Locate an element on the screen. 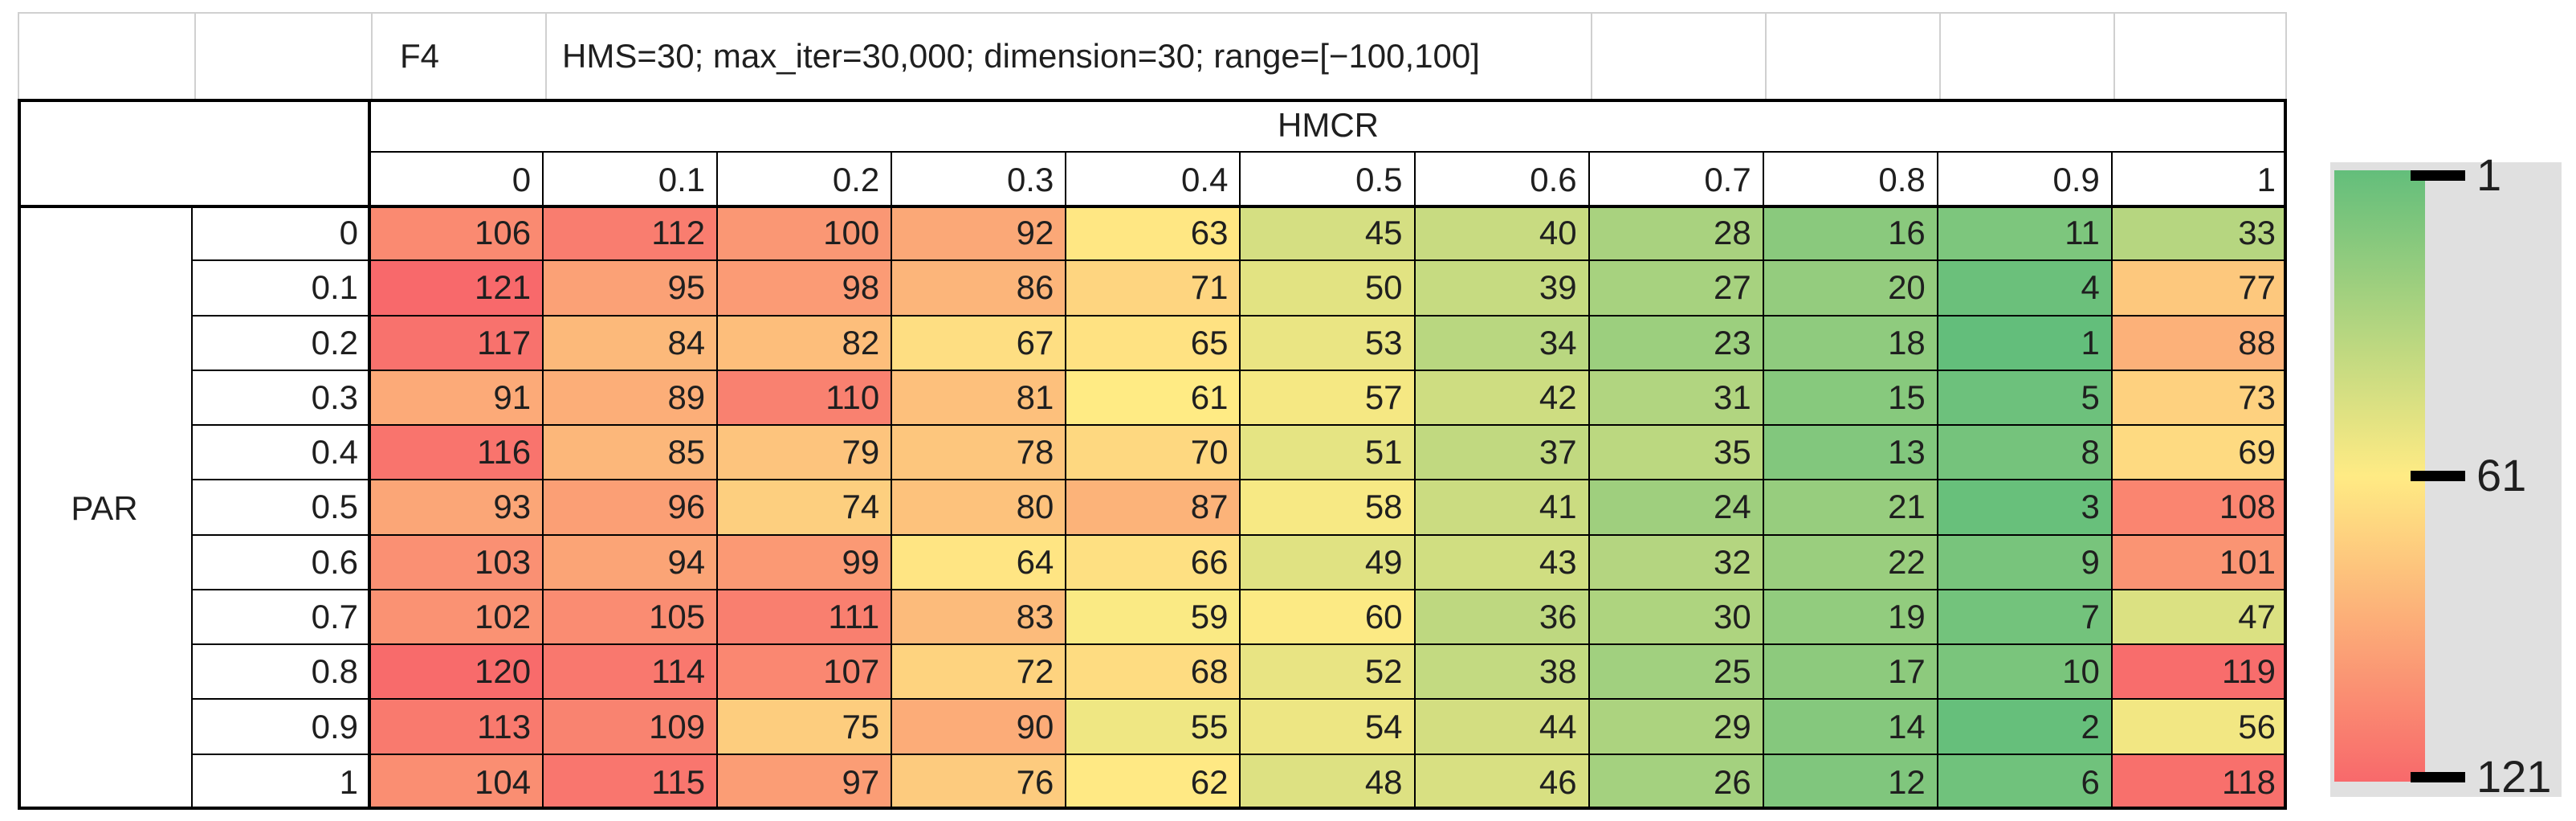  heatmap-cell: 76 is located at coordinates (979, 782).